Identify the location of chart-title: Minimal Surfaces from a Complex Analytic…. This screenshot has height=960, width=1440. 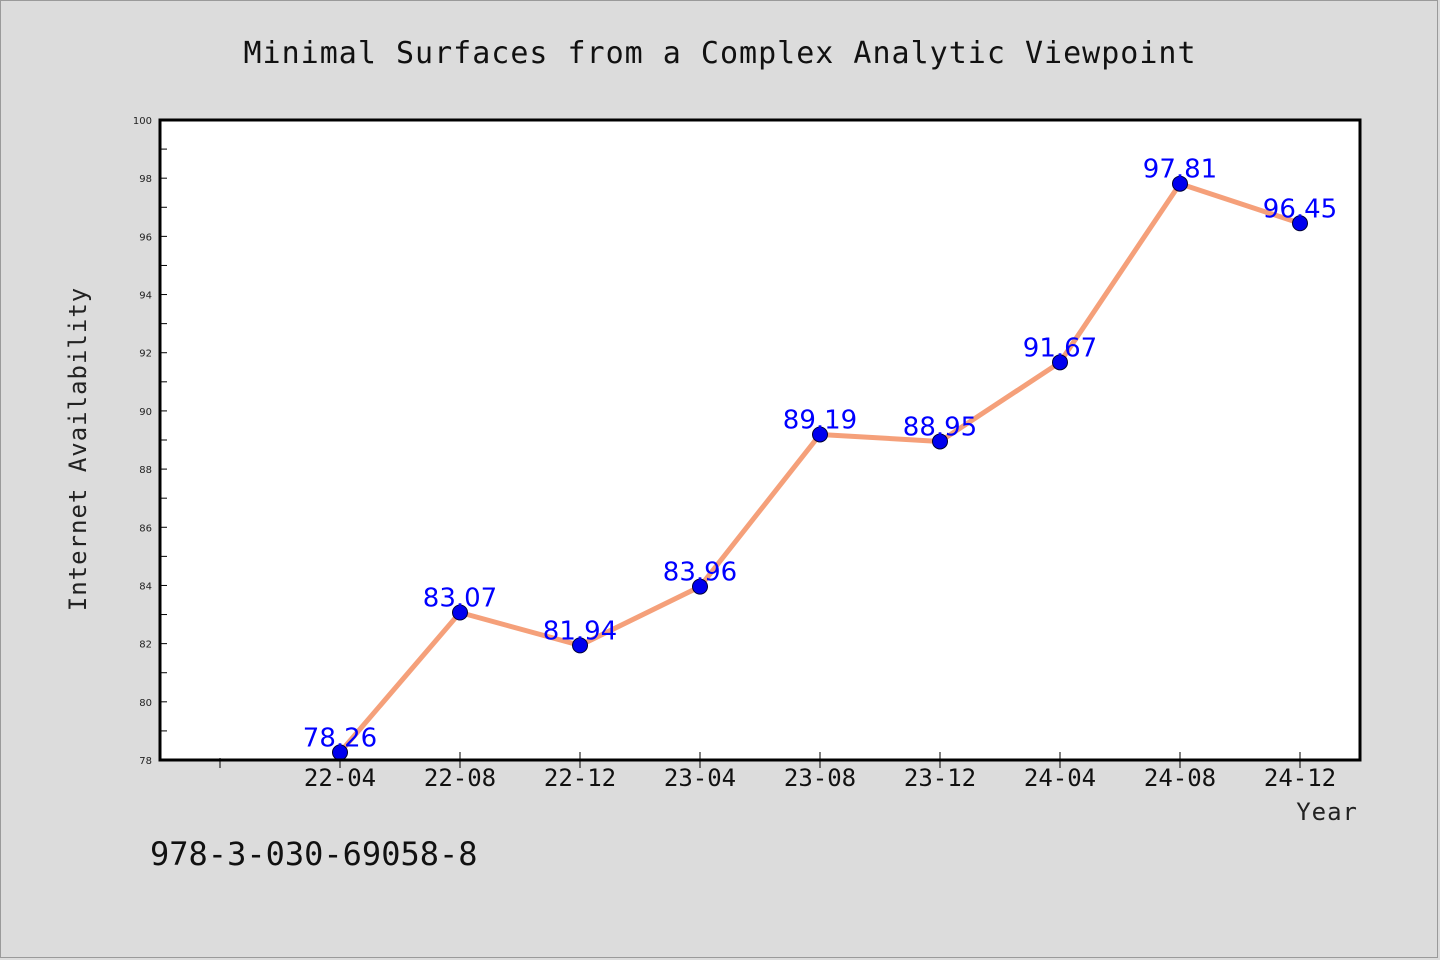
(719, 53).